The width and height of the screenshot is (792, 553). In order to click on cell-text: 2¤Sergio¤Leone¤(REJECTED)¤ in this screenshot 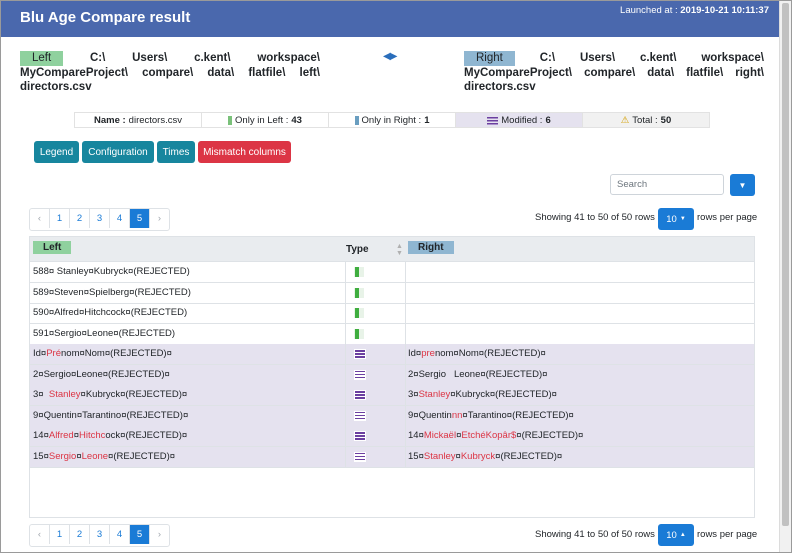, I will do `click(101, 374)`.